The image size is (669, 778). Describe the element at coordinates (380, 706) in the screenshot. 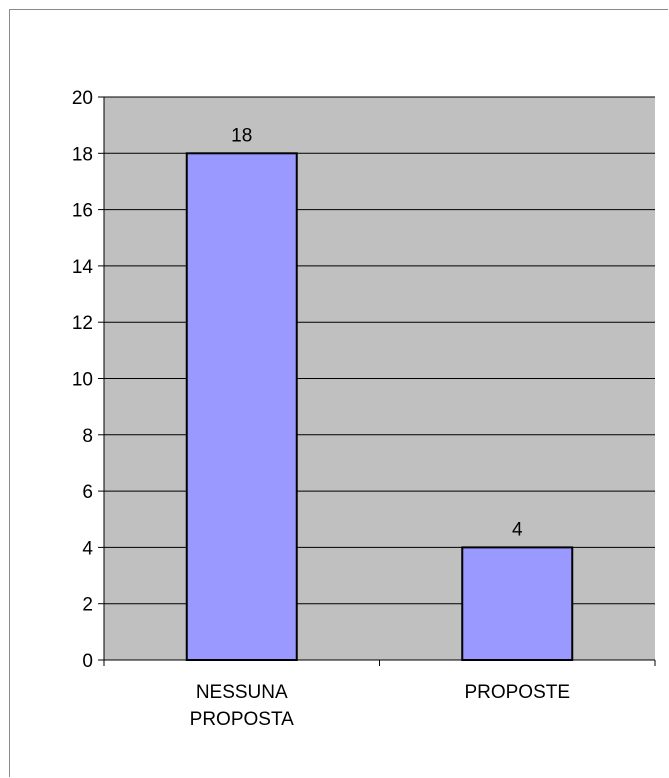

I see `x-axis-labels: NESSUNA PROPOSTA PROPOSTE` at that location.